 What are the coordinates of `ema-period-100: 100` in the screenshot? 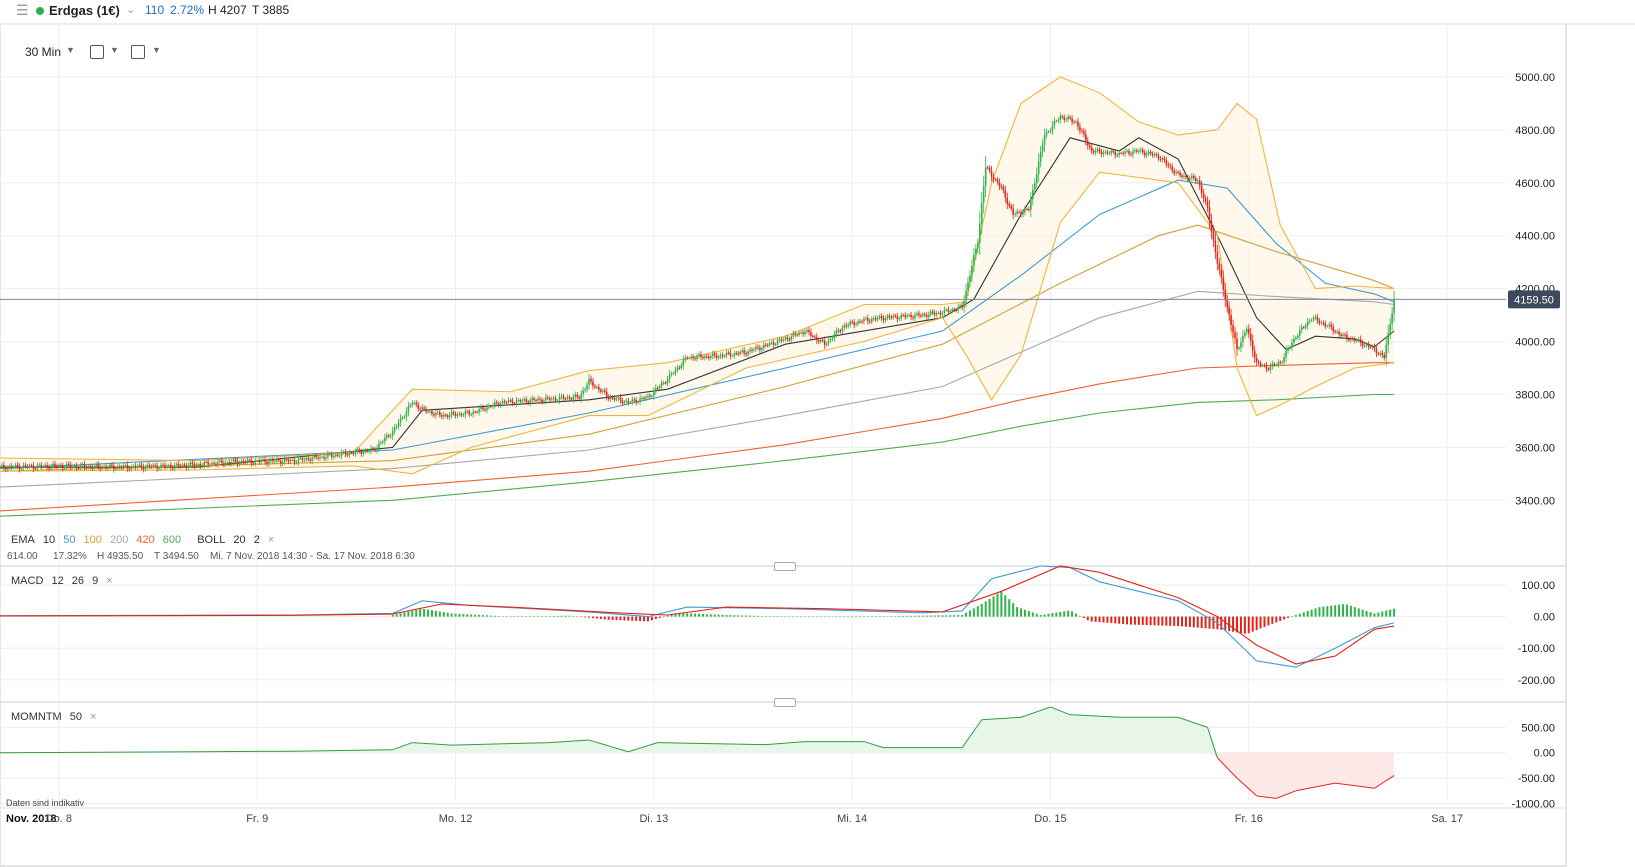 It's located at (92, 540).